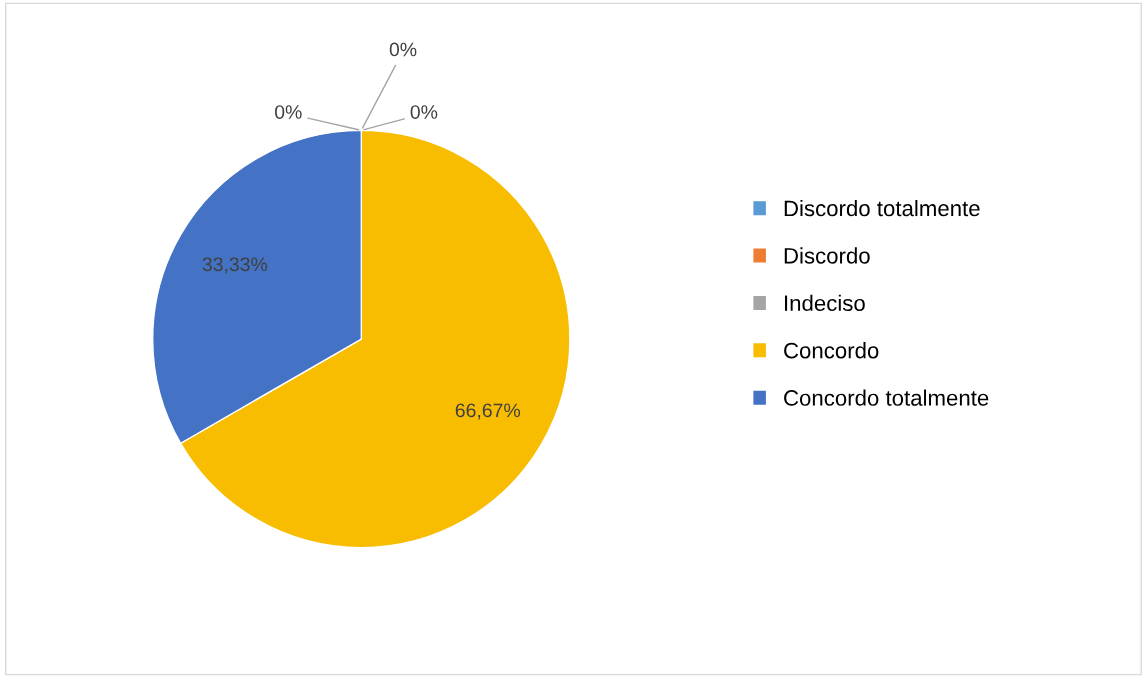 This screenshot has height=678, width=1147. I want to click on legend-label: Discordo totalmente, so click(882, 208).